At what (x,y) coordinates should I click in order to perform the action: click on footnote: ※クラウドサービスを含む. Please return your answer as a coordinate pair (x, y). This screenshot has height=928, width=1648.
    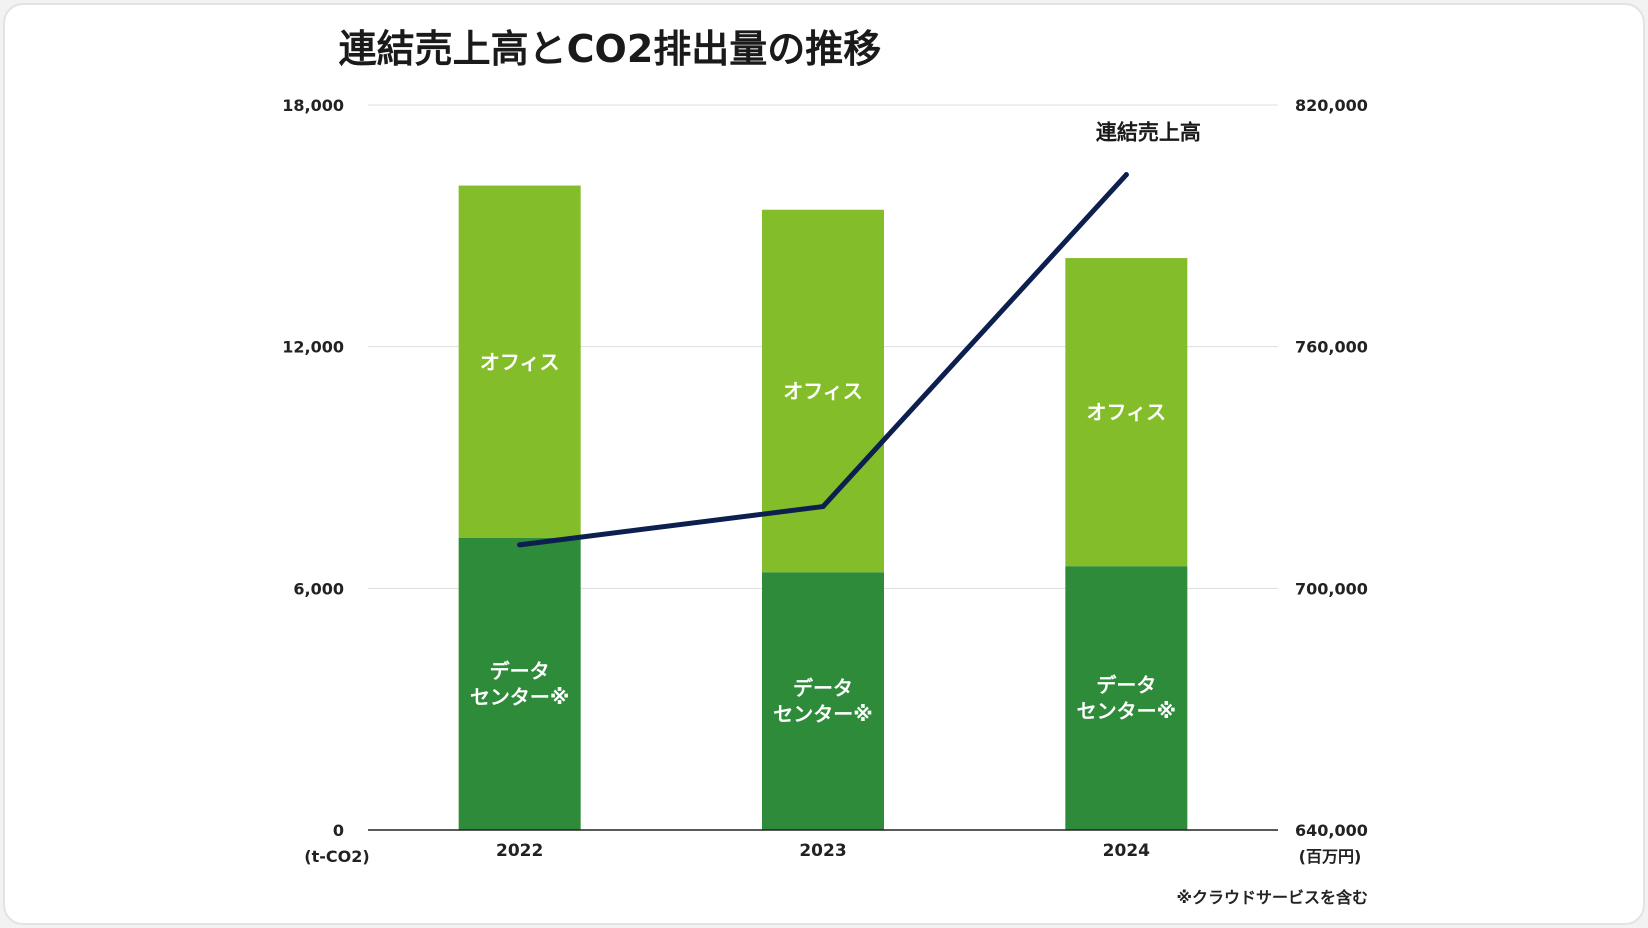
    Looking at the image, I should click on (1272, 897).